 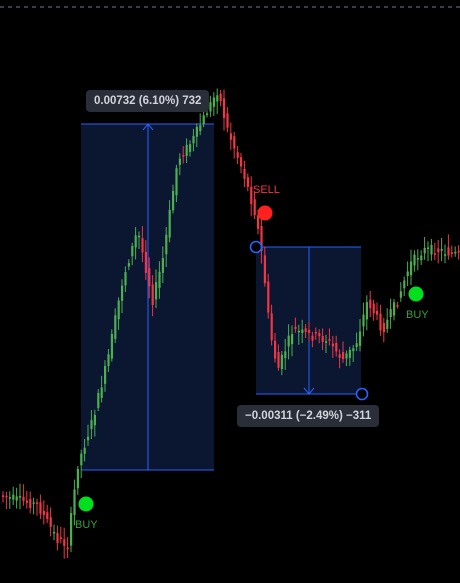 What do you see at coordinates (308, 320) in the screenshot?
I see `measure-tool-down` at bounding box center [308, 320].